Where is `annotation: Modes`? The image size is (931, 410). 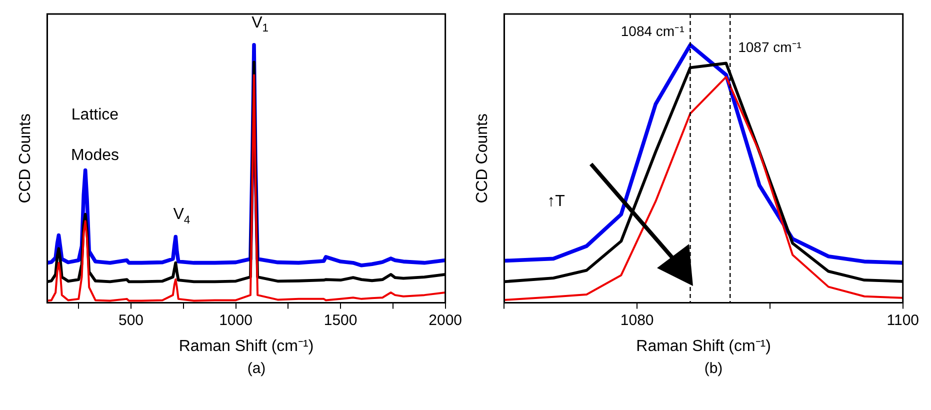 annotation: Modes is located at coordinates (94, 155).